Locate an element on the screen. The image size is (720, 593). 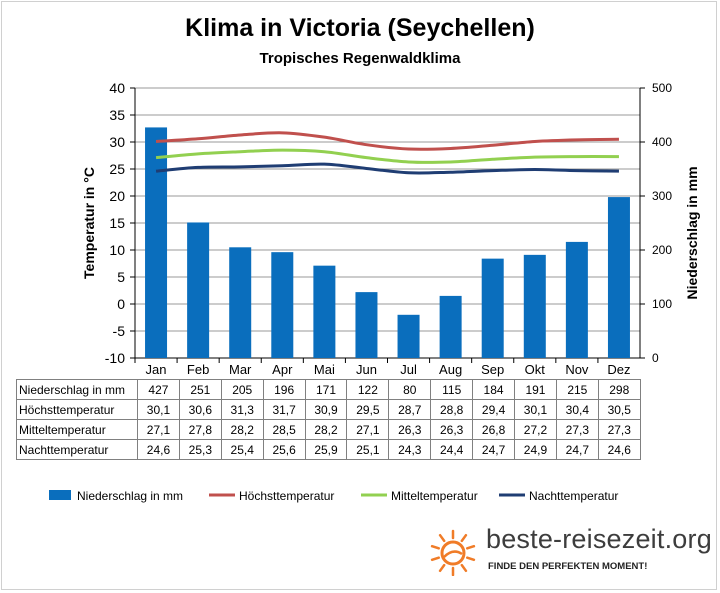
series-line-höchsttemperatur is located at coordinates (387, 141).